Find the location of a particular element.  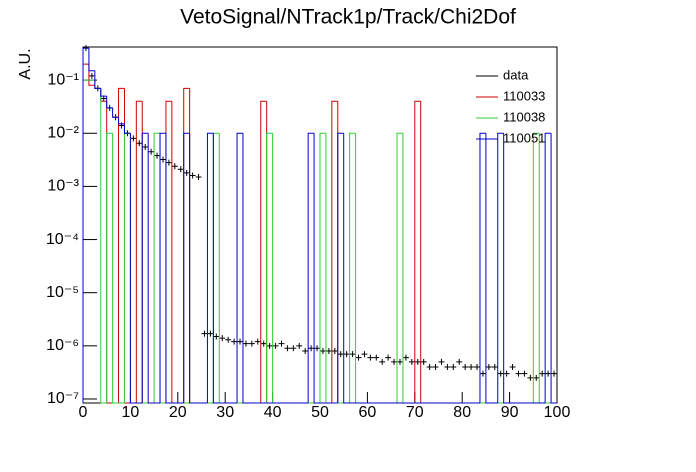

legend-label: 110051 is located at coordinates (524, 137).